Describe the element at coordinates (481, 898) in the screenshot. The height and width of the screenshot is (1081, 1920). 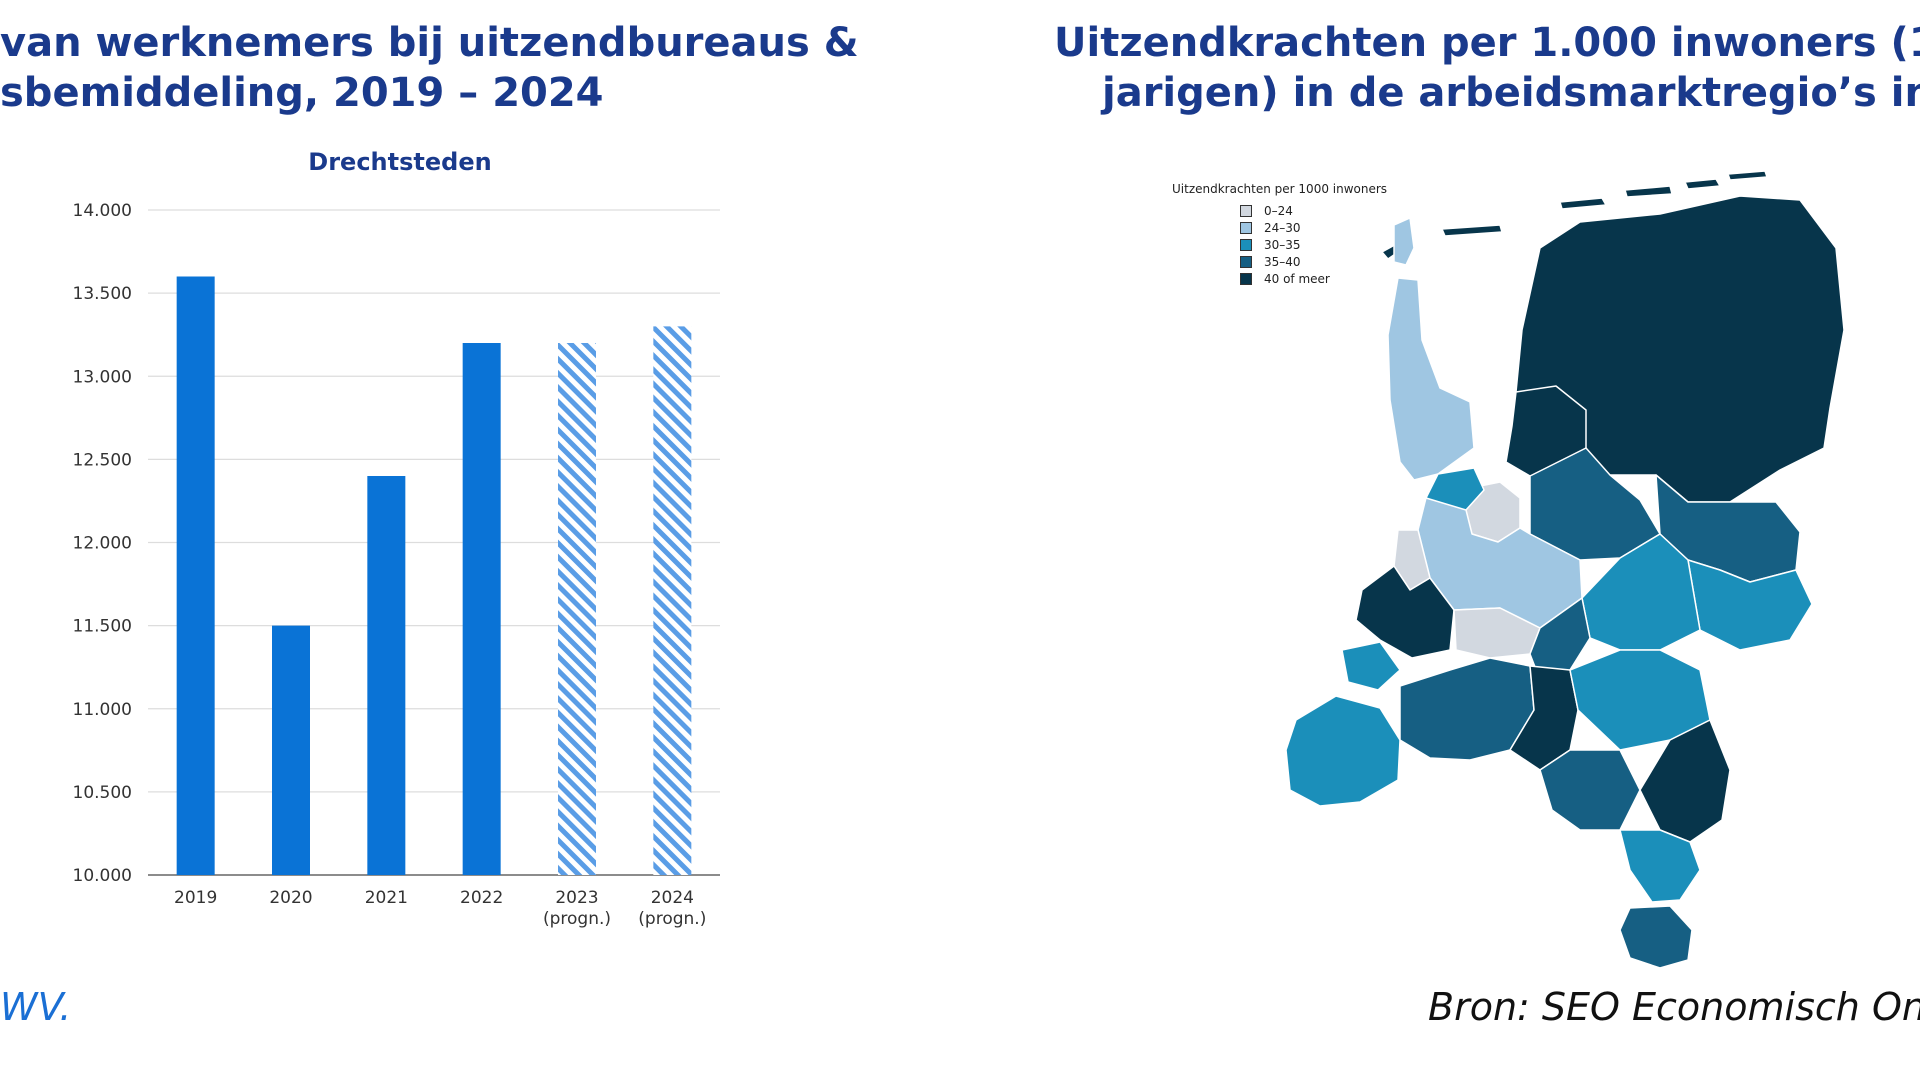
I see `x-tick-label: 2022` at that location.